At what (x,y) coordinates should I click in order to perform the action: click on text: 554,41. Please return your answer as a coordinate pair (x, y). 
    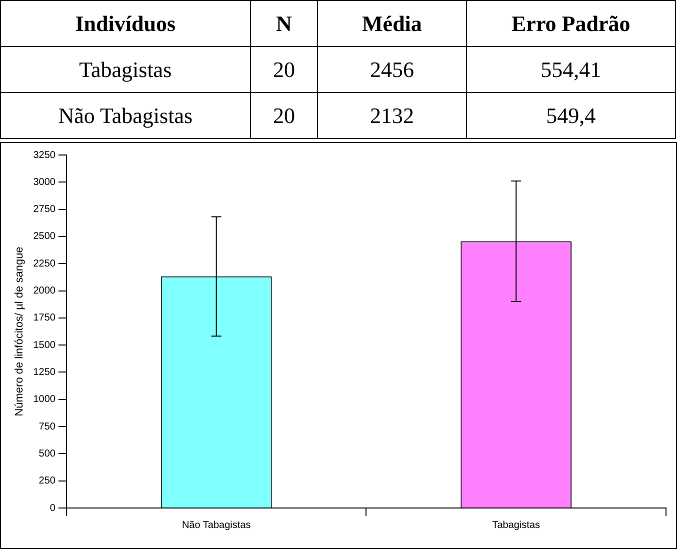
    Looking at the image, I should click on (571, 69).